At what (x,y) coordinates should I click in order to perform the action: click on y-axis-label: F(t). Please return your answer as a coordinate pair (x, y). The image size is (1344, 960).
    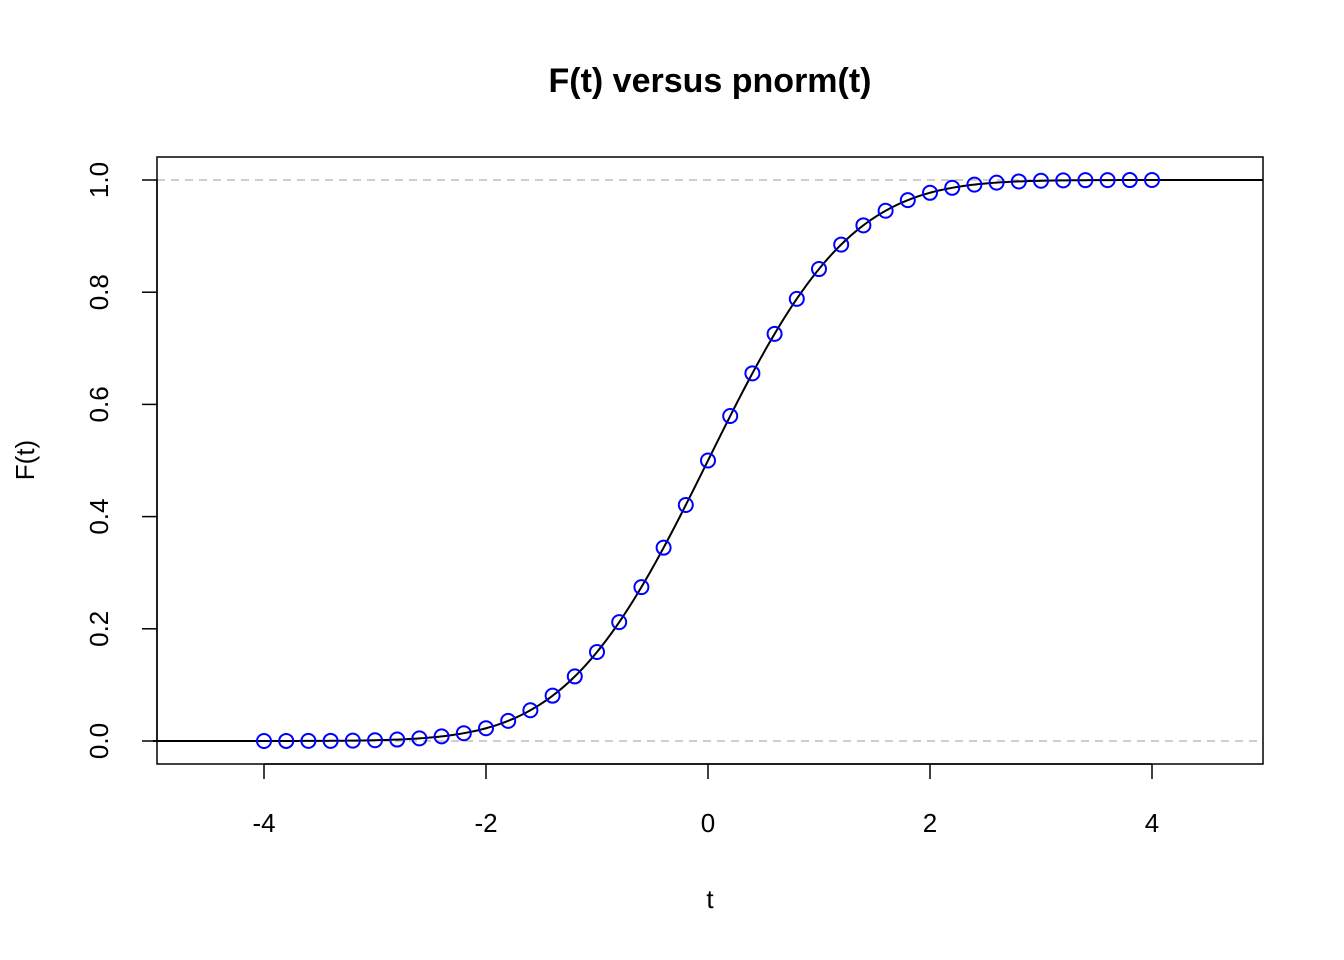
    Looking at the image, I should click on (25, 460).